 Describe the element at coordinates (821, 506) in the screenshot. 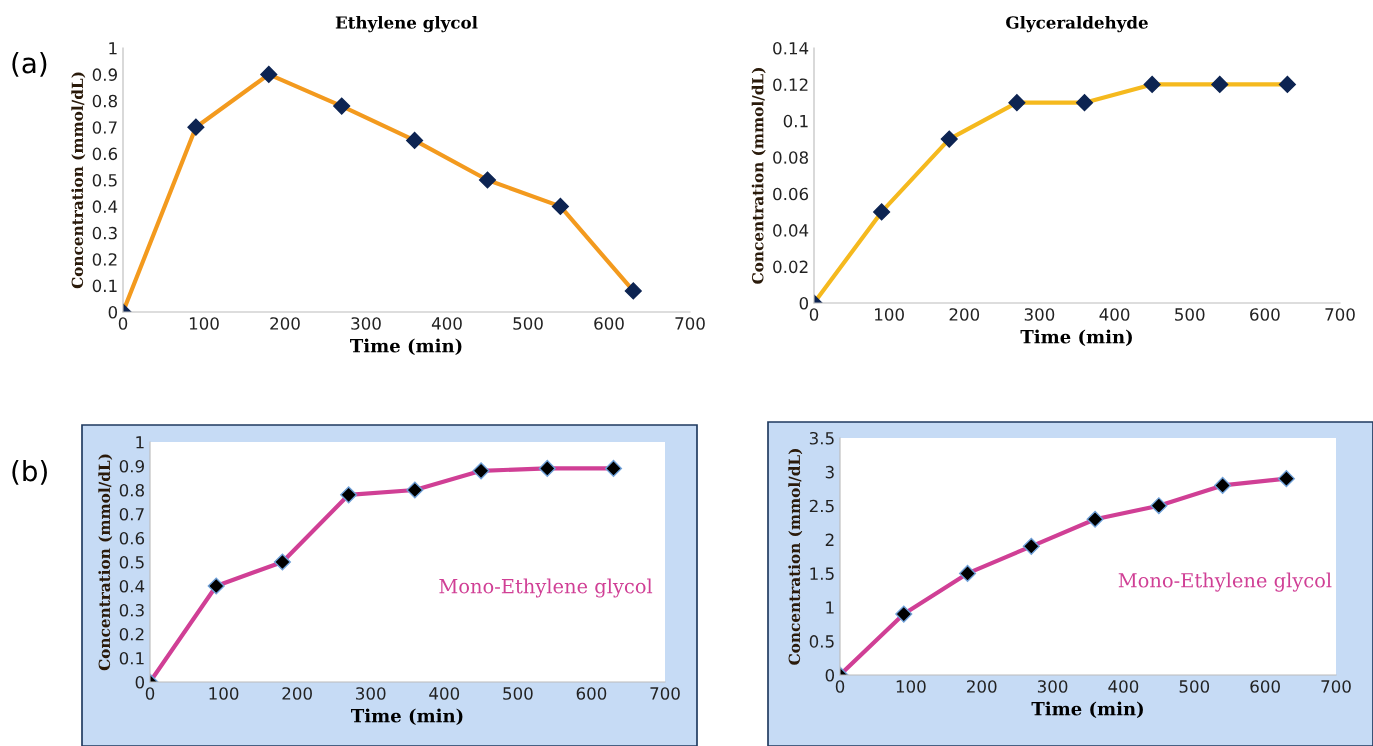

I see `y-tick-label: 2.5` at that location.